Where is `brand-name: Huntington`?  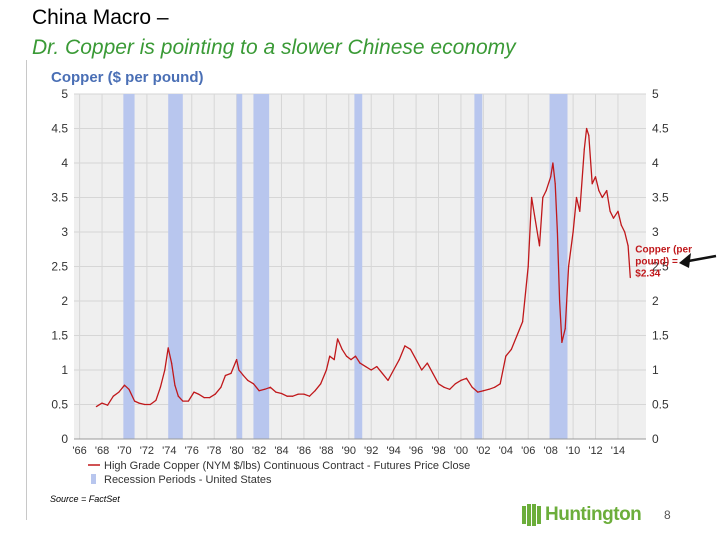 brand-name: Huntington is located at coordinates (593, 514).